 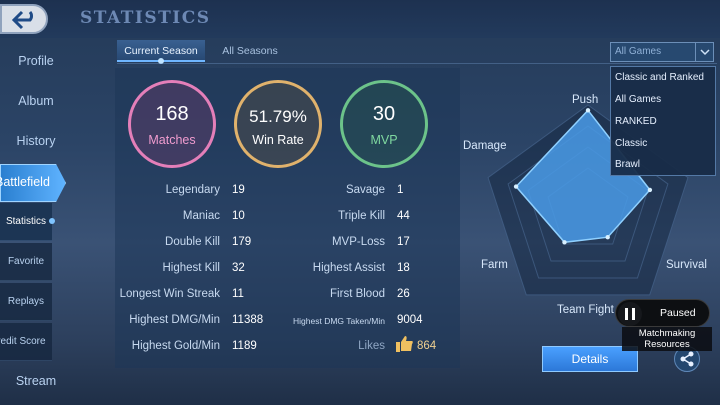 What do you see at coordinates (192, 190) in the screenshot?
I see `stat-label-legendary: Legendary` at bounding box center [192, 190].